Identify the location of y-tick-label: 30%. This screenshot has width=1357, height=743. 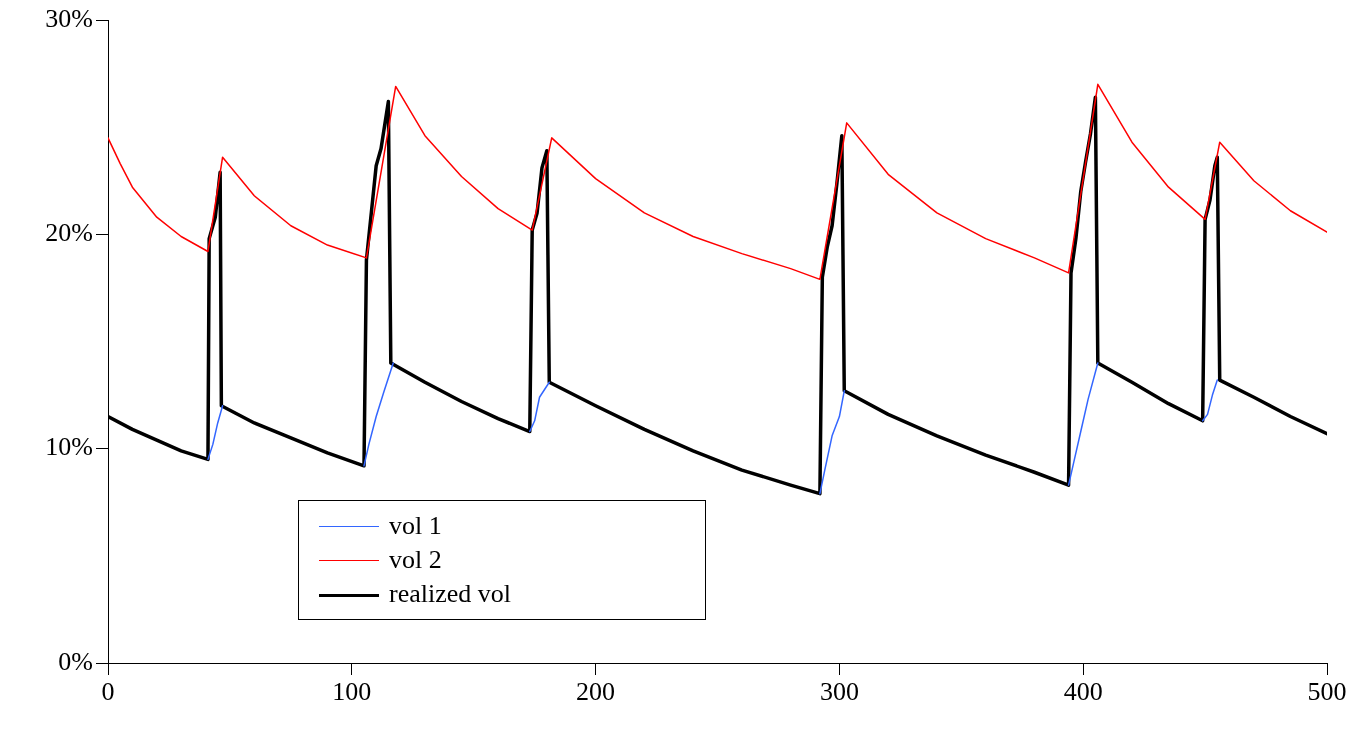
(69, 18).